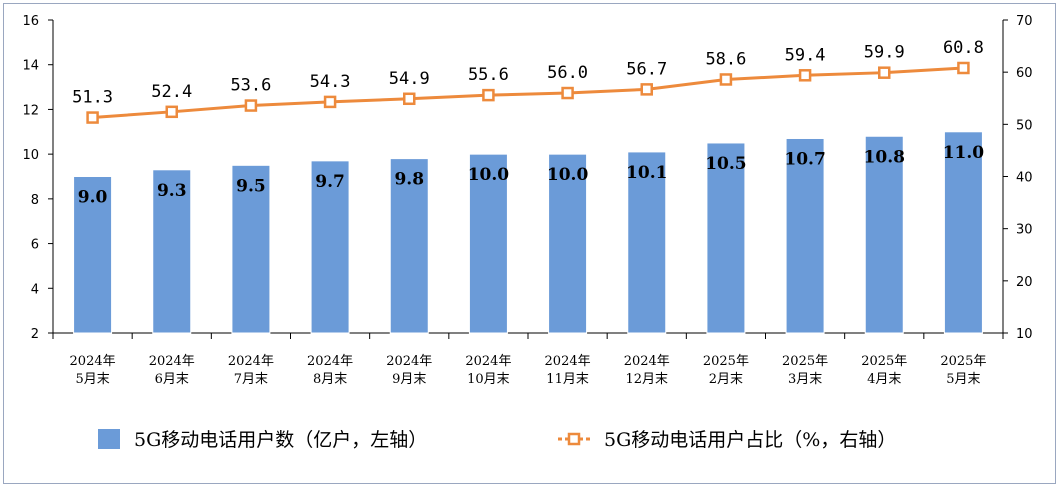 The image size is (1061, 489). I want to click on line-value-label: 51.3, so click(92, 98).